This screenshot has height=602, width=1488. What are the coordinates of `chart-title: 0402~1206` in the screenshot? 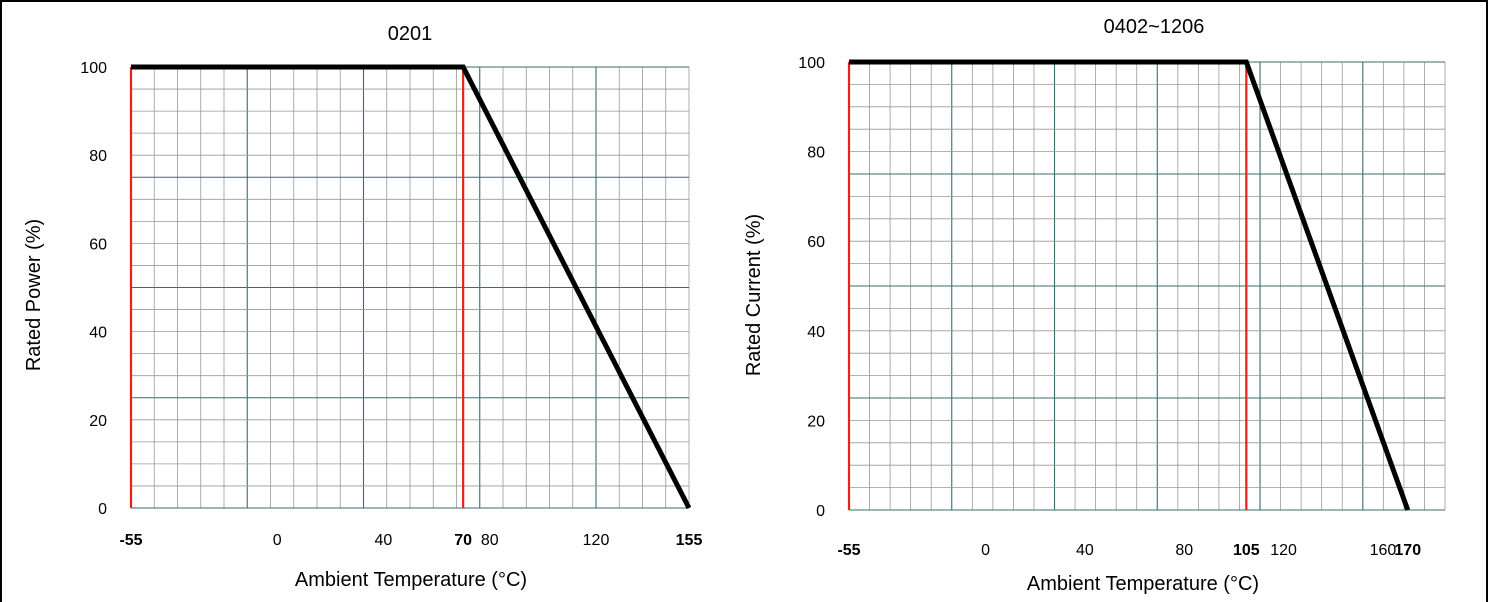 It's located at (1154, 27).